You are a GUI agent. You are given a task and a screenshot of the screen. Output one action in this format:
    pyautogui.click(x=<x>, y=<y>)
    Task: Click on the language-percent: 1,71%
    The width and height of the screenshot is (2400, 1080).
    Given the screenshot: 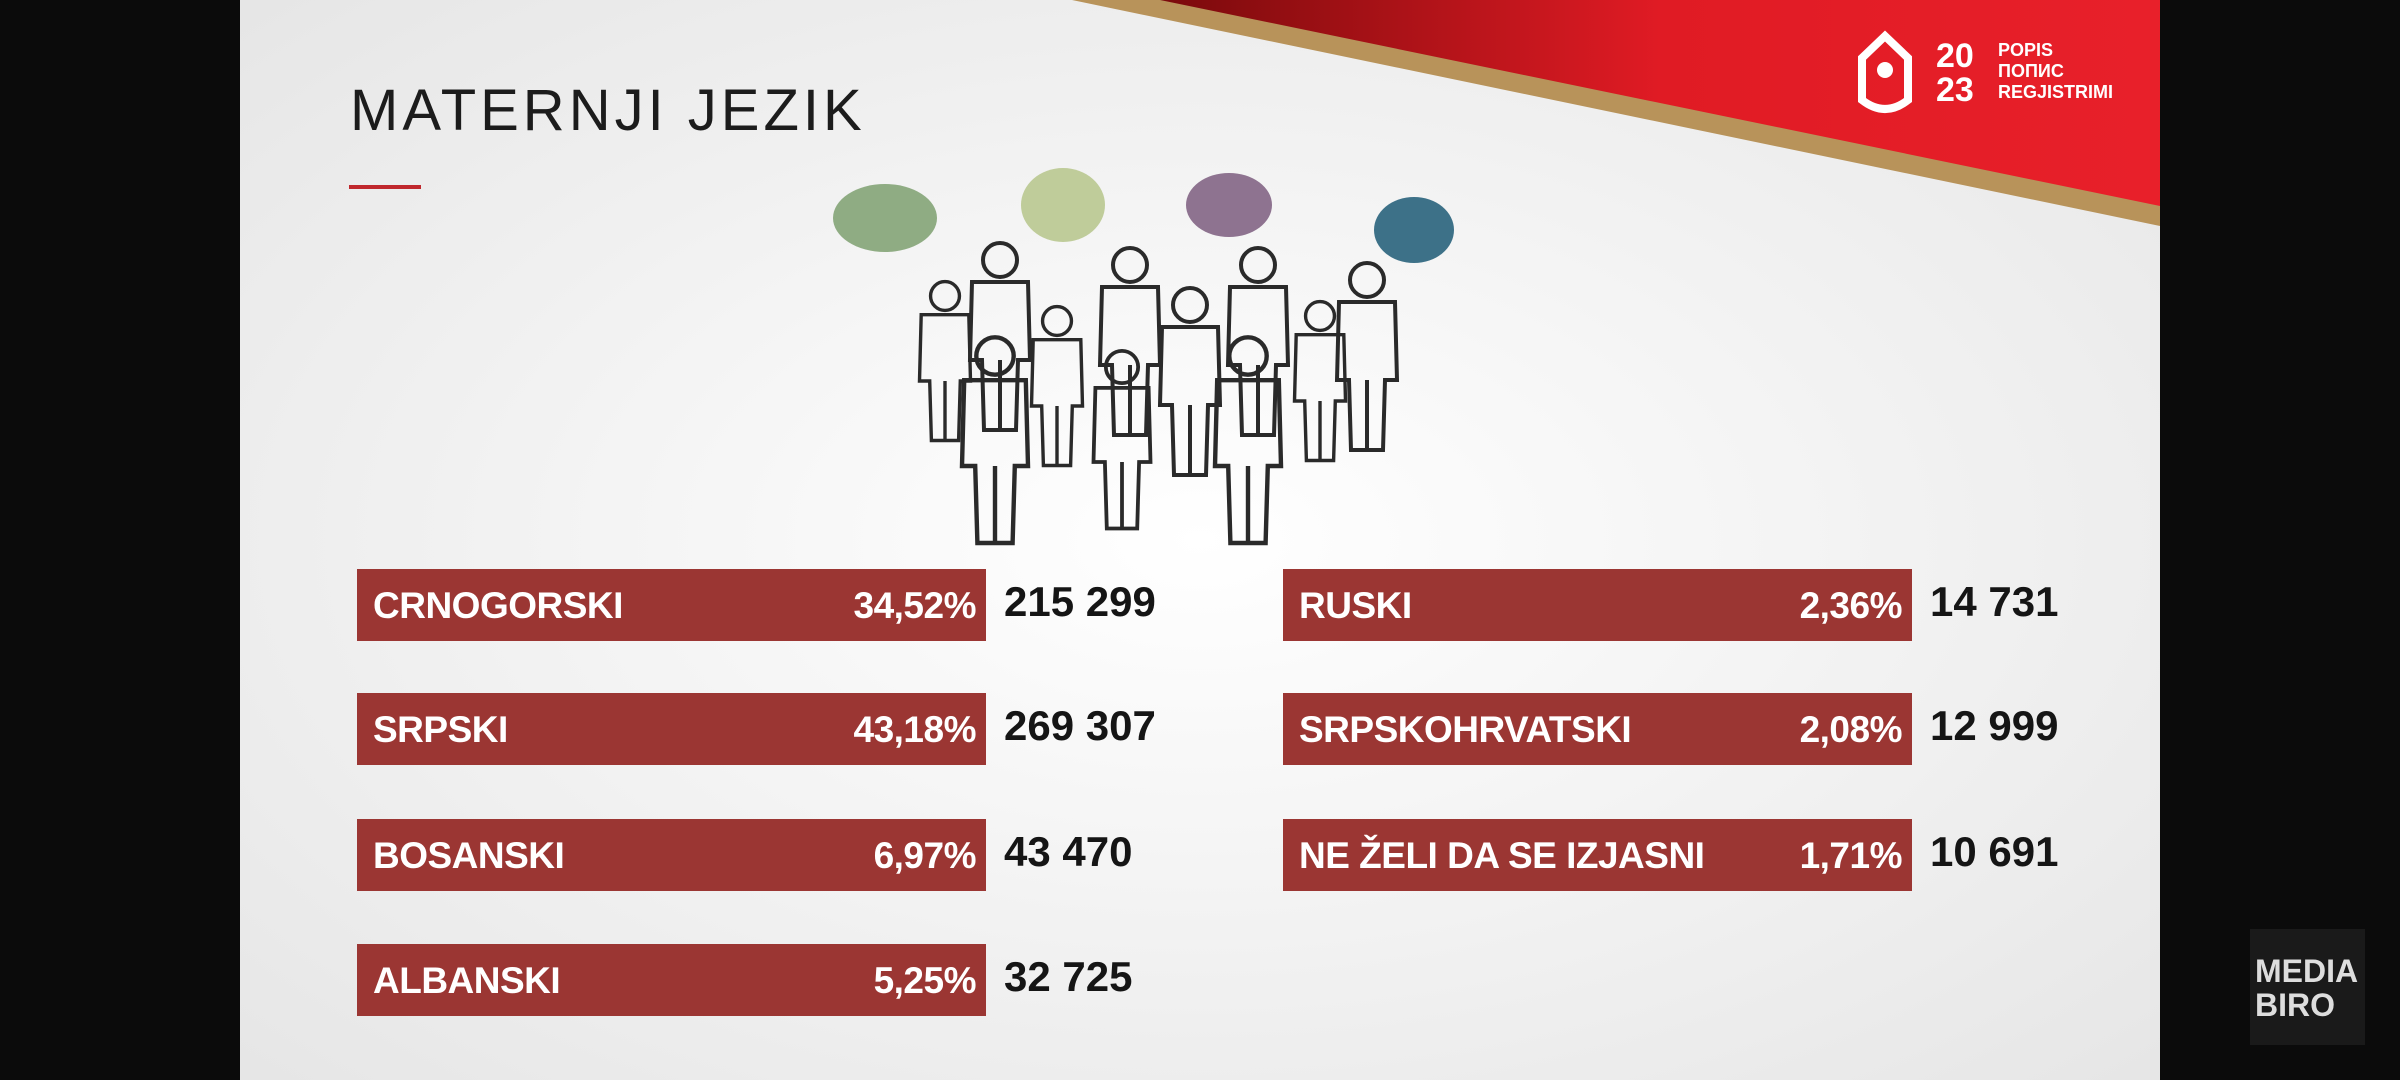 What is the action you would take?
    pyautogui.click(x=1851, y=855)
    